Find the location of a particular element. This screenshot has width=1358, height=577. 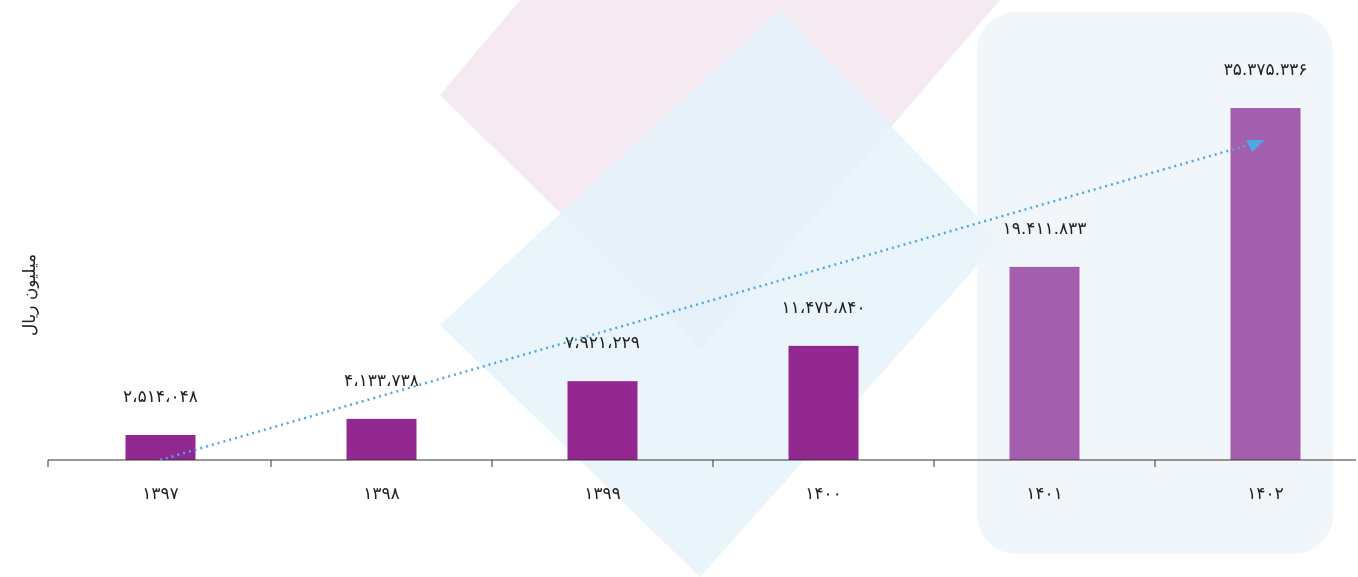

y-axis-title: میلیون ریال is located at coordinates (30, 295).